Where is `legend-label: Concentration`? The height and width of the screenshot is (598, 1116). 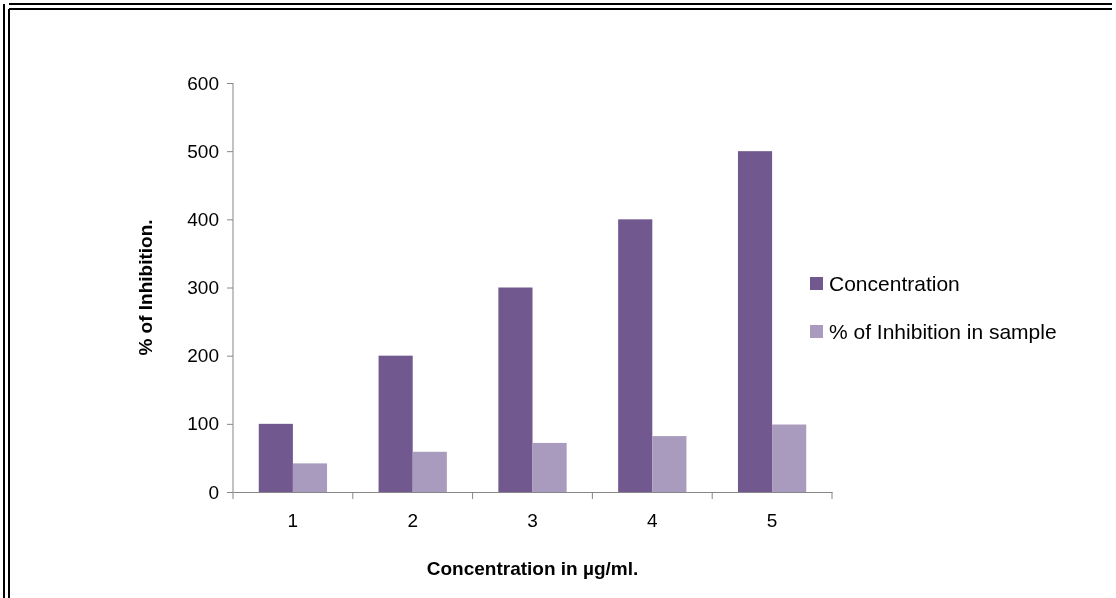
legend-label: Concentration is located at coordinates (894, 283).